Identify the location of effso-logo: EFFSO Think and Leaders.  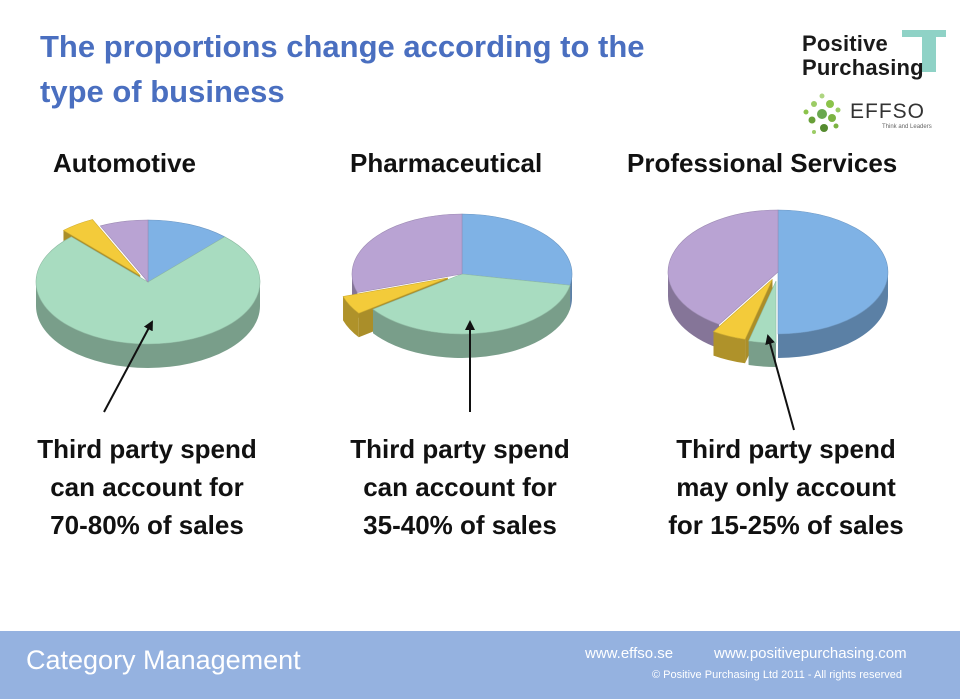
(875, 114).